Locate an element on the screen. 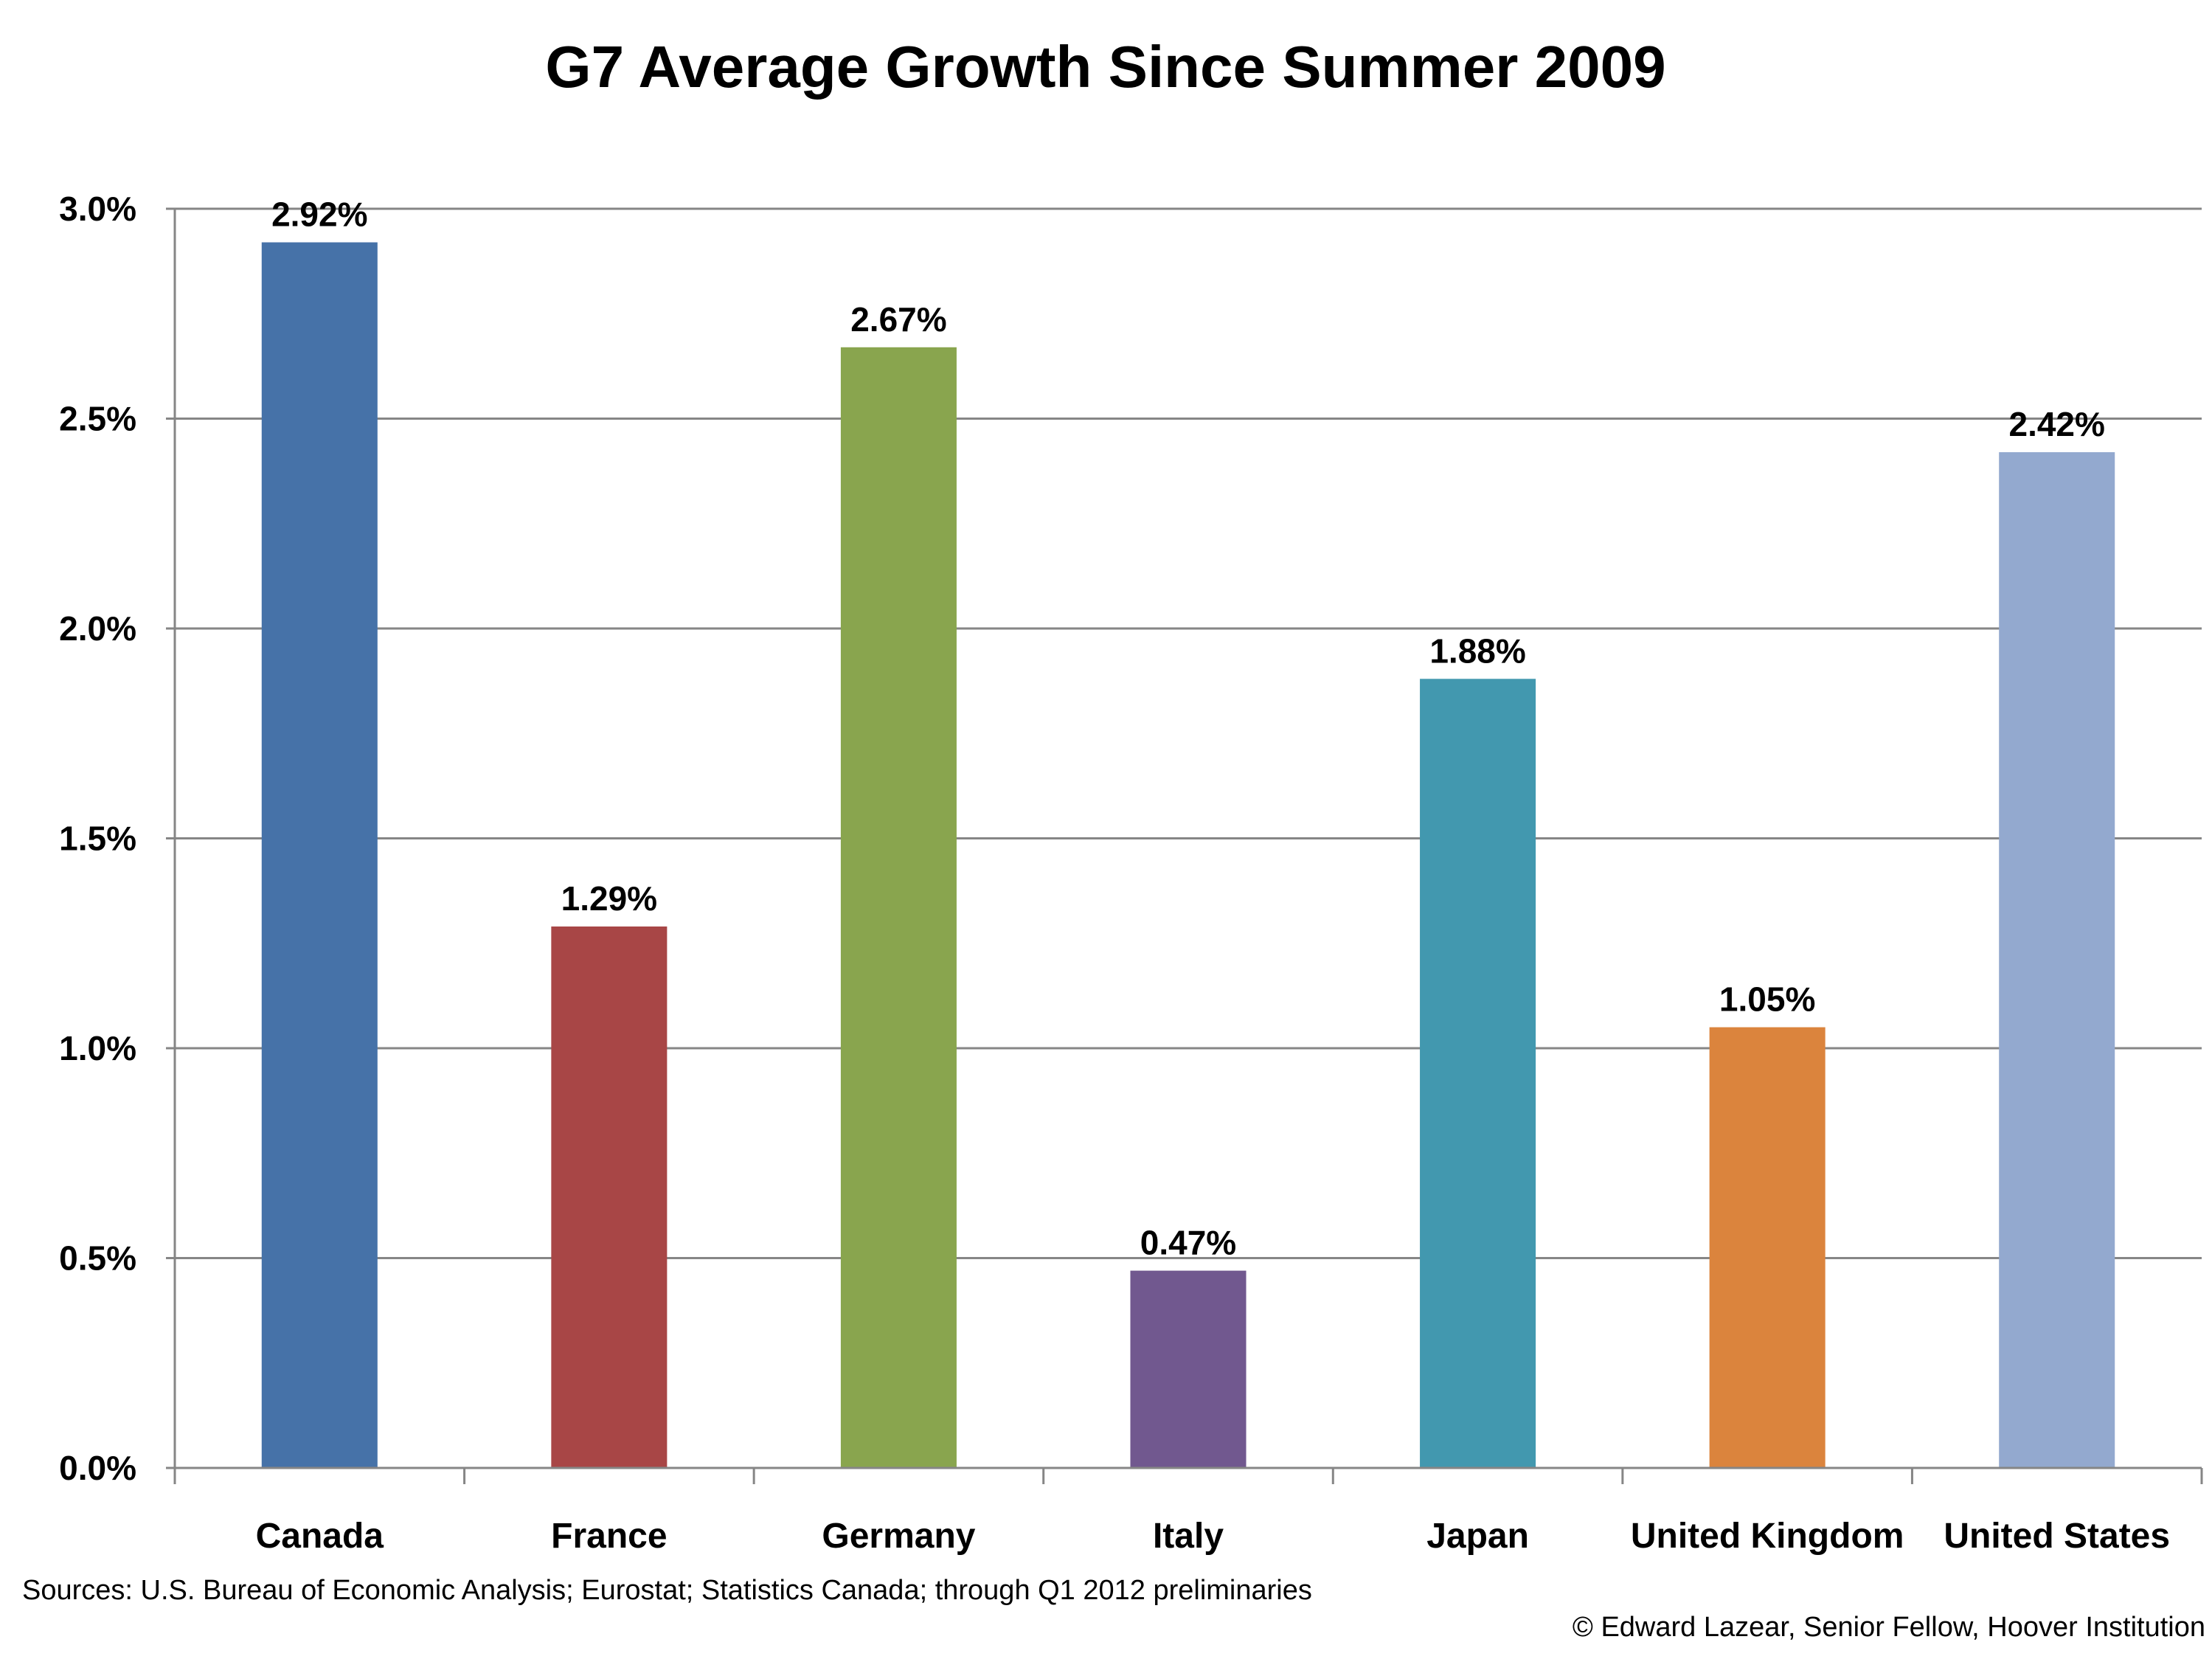  y-tick-label: 1.5% is located at coordinates (97, 839).